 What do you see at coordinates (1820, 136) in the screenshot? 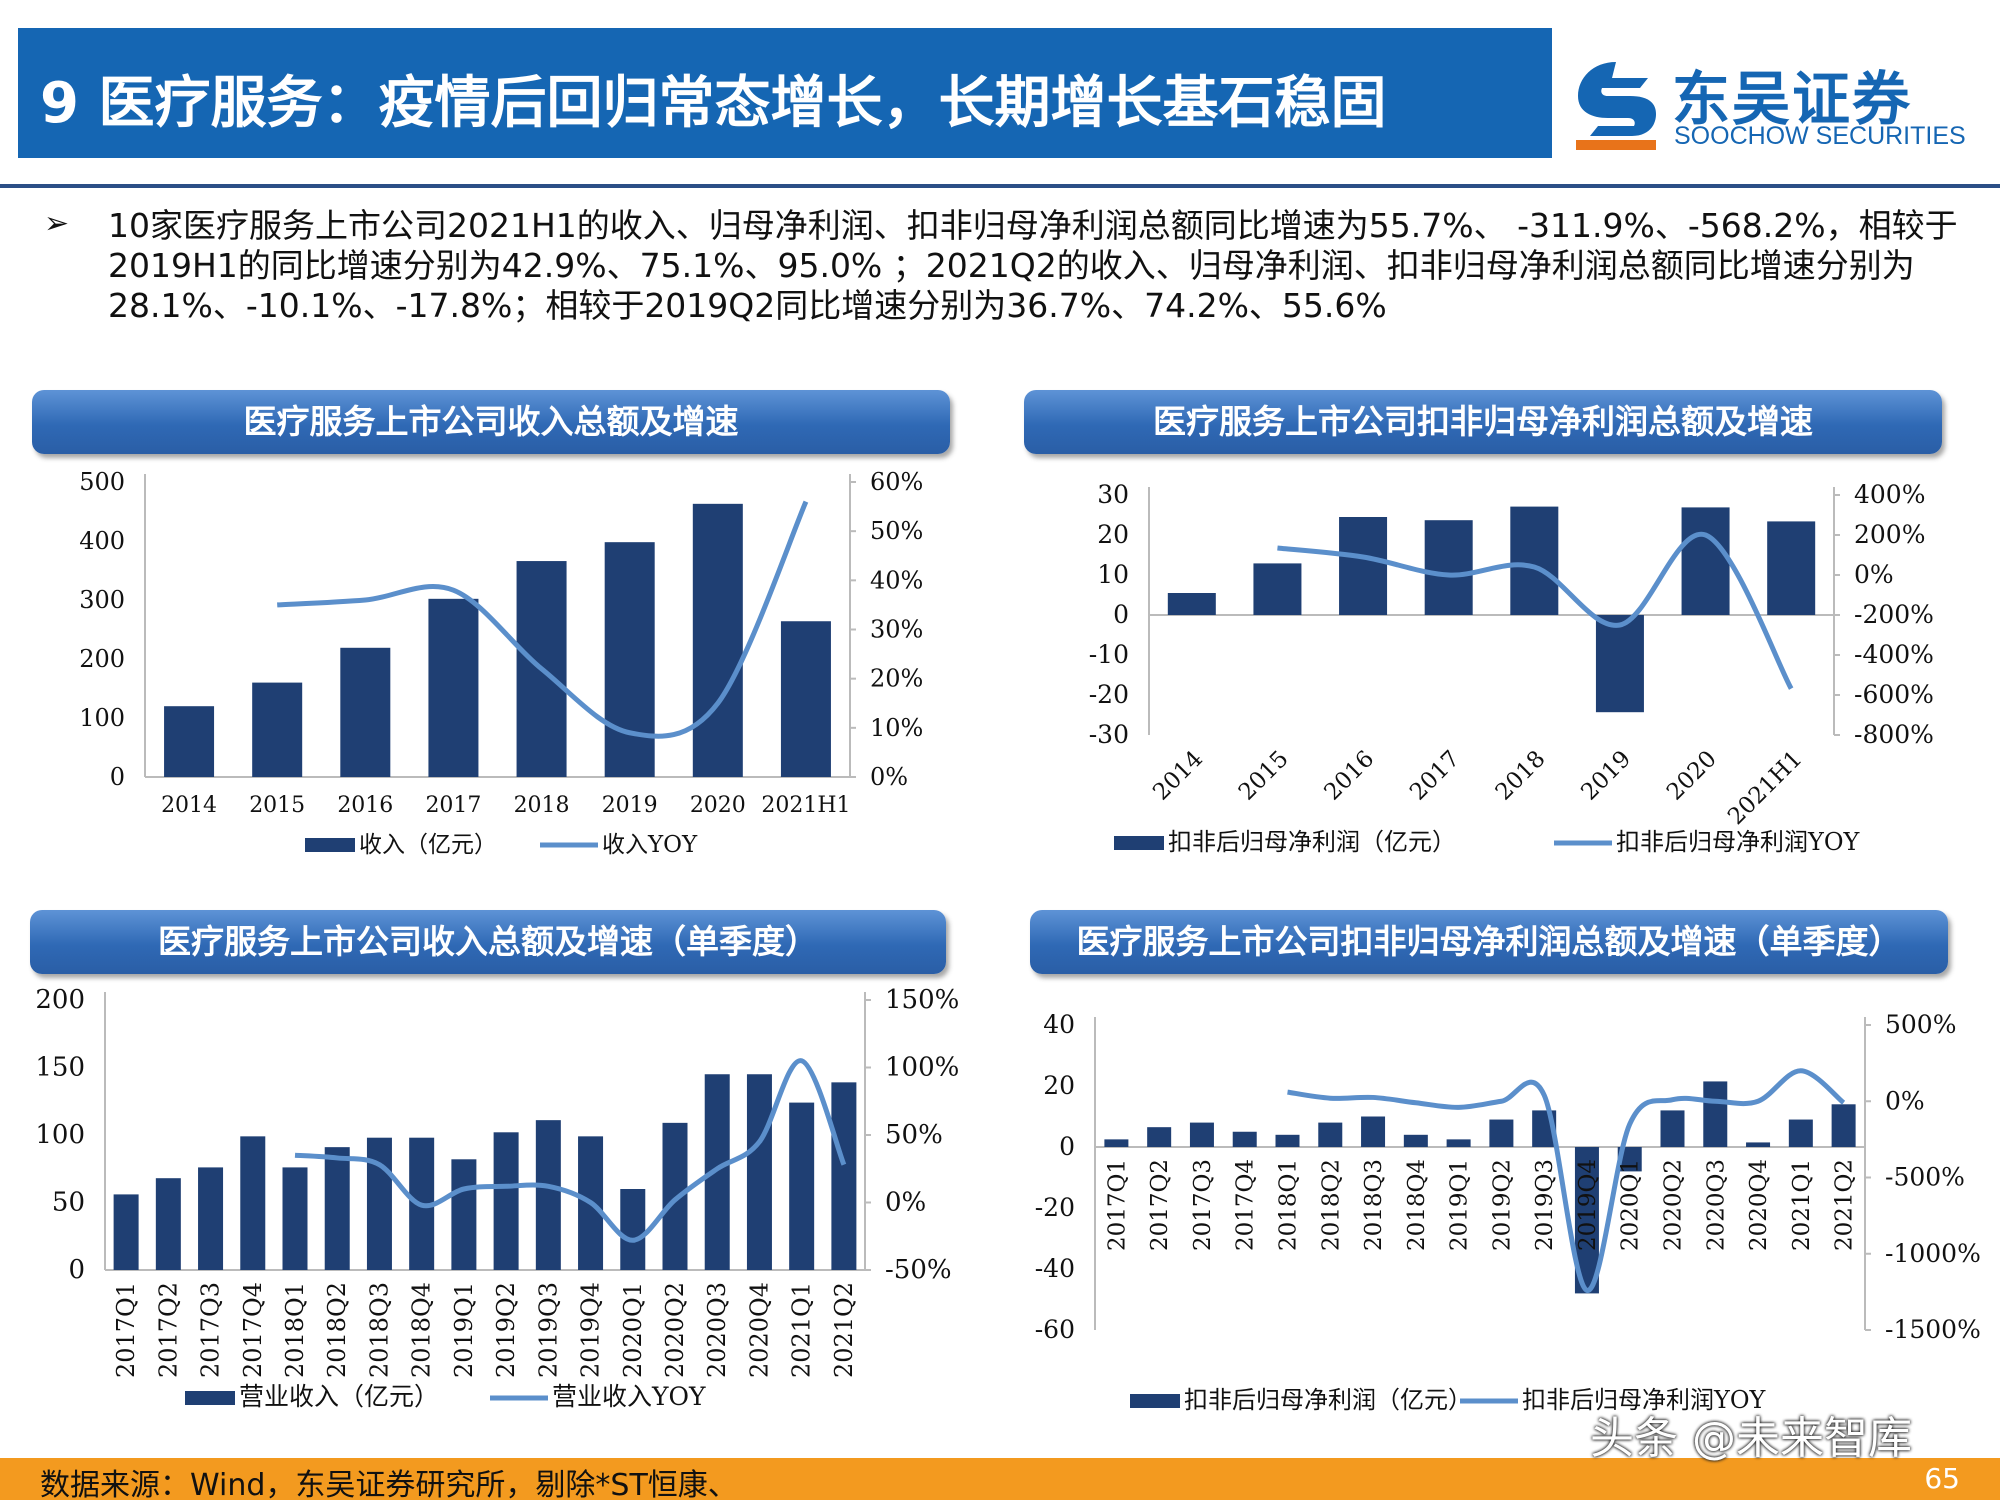
I see `logo-english-name: SOOCHOW SECURITIES` at bounding box center [1820, 136].